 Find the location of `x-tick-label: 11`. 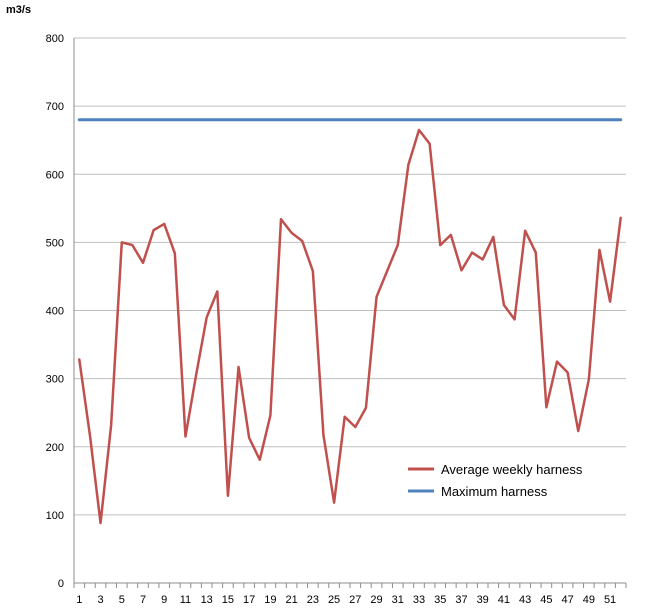

x-tick-label: 11 is located at coordinates (185, 600).